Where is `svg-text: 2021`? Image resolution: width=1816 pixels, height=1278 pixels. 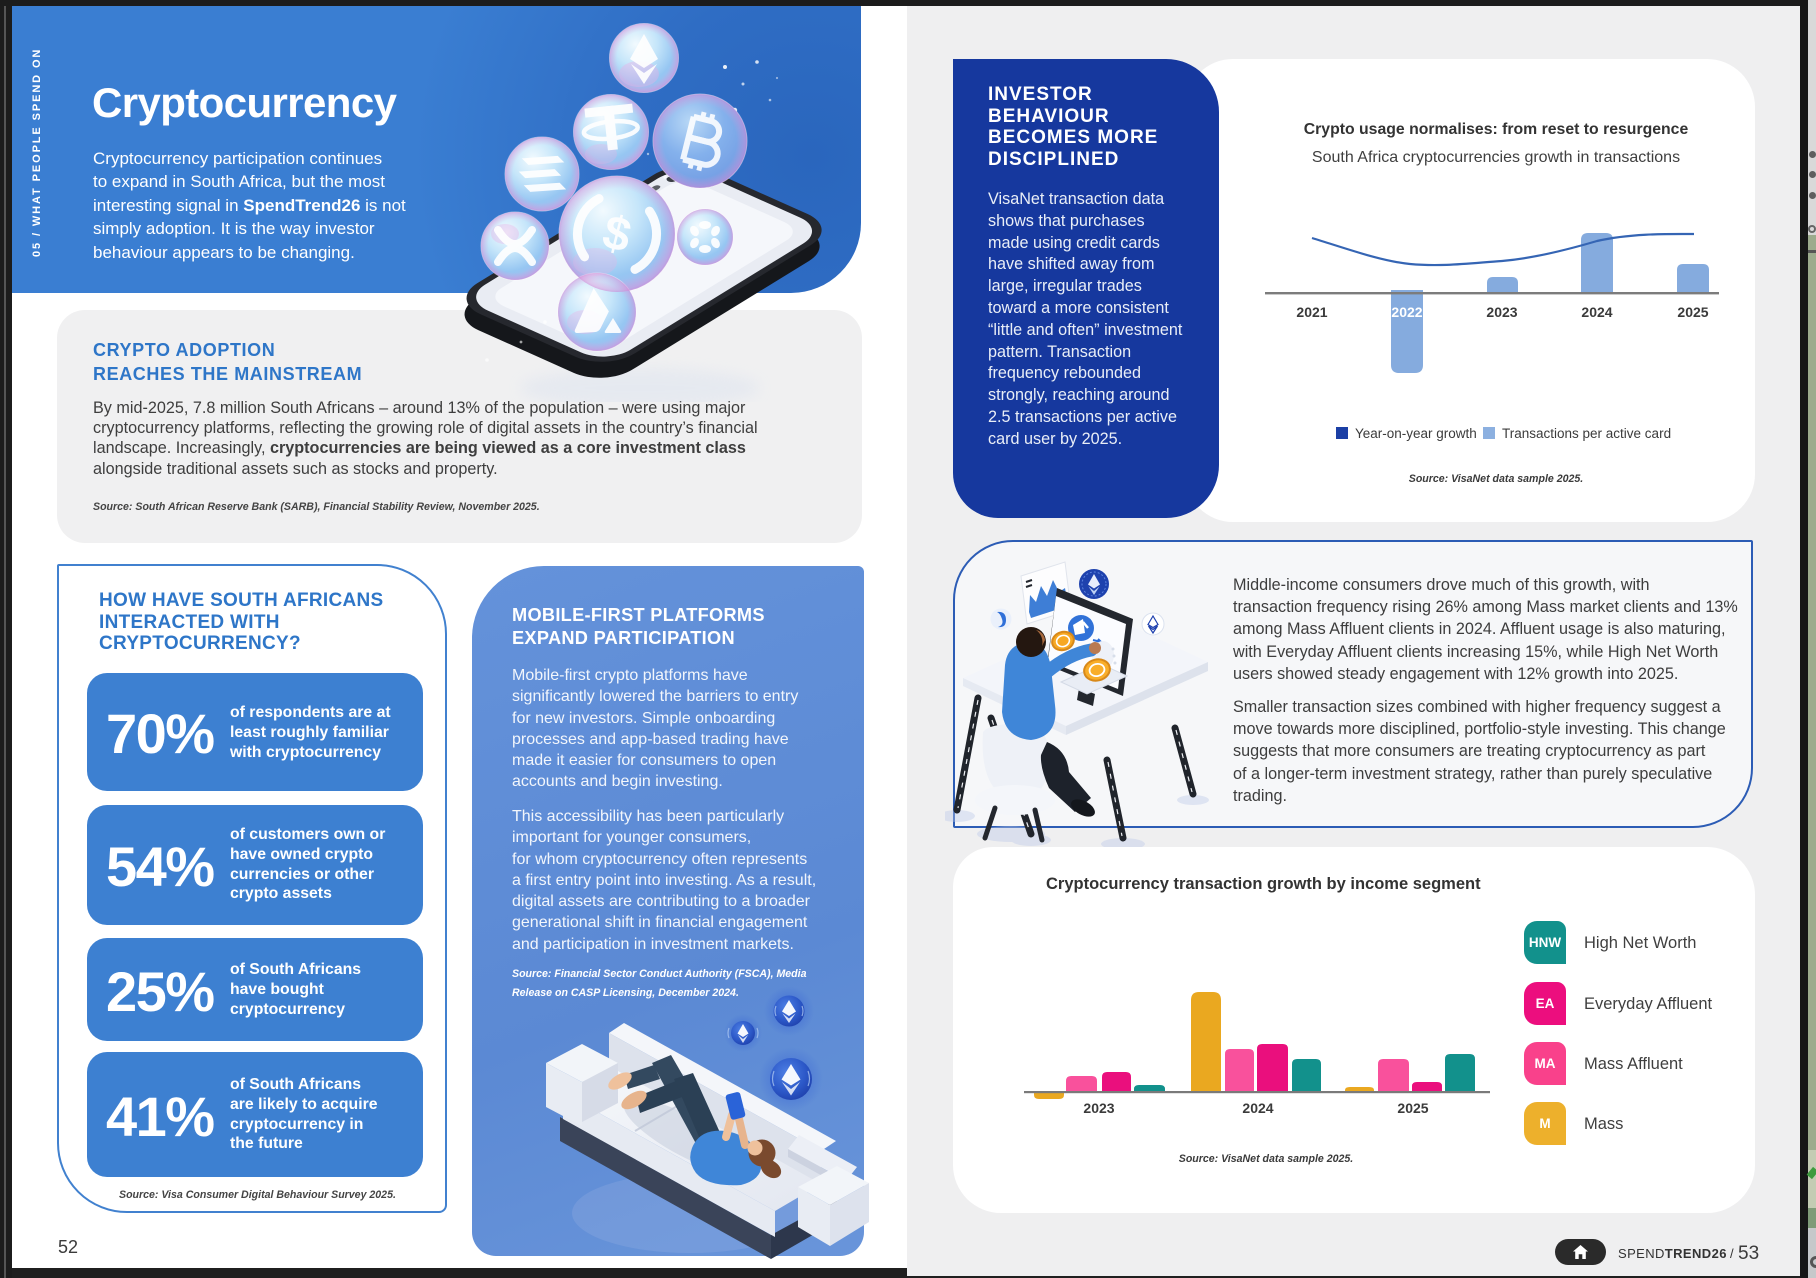
svg-text: 2021 is located at coordinates (1311, 312).